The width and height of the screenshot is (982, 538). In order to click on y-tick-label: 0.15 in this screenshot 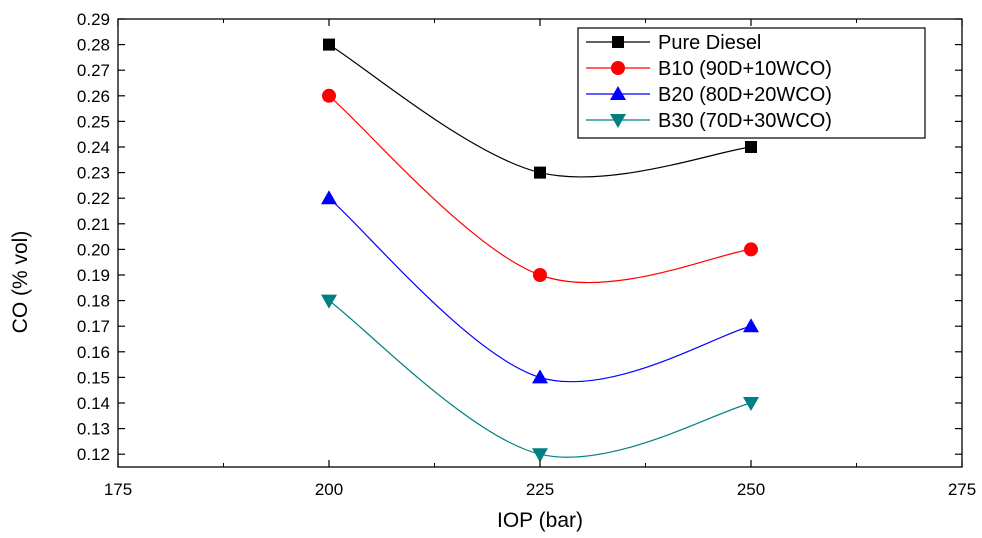, I will do `click(93, 377)`.